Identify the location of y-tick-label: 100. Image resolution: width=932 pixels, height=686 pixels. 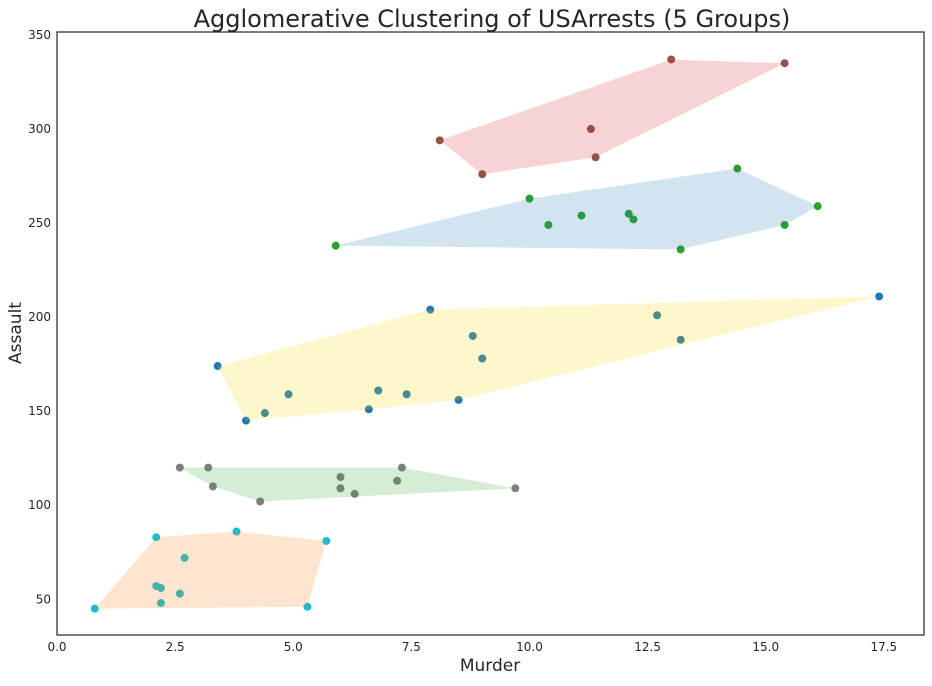
(39, 505).